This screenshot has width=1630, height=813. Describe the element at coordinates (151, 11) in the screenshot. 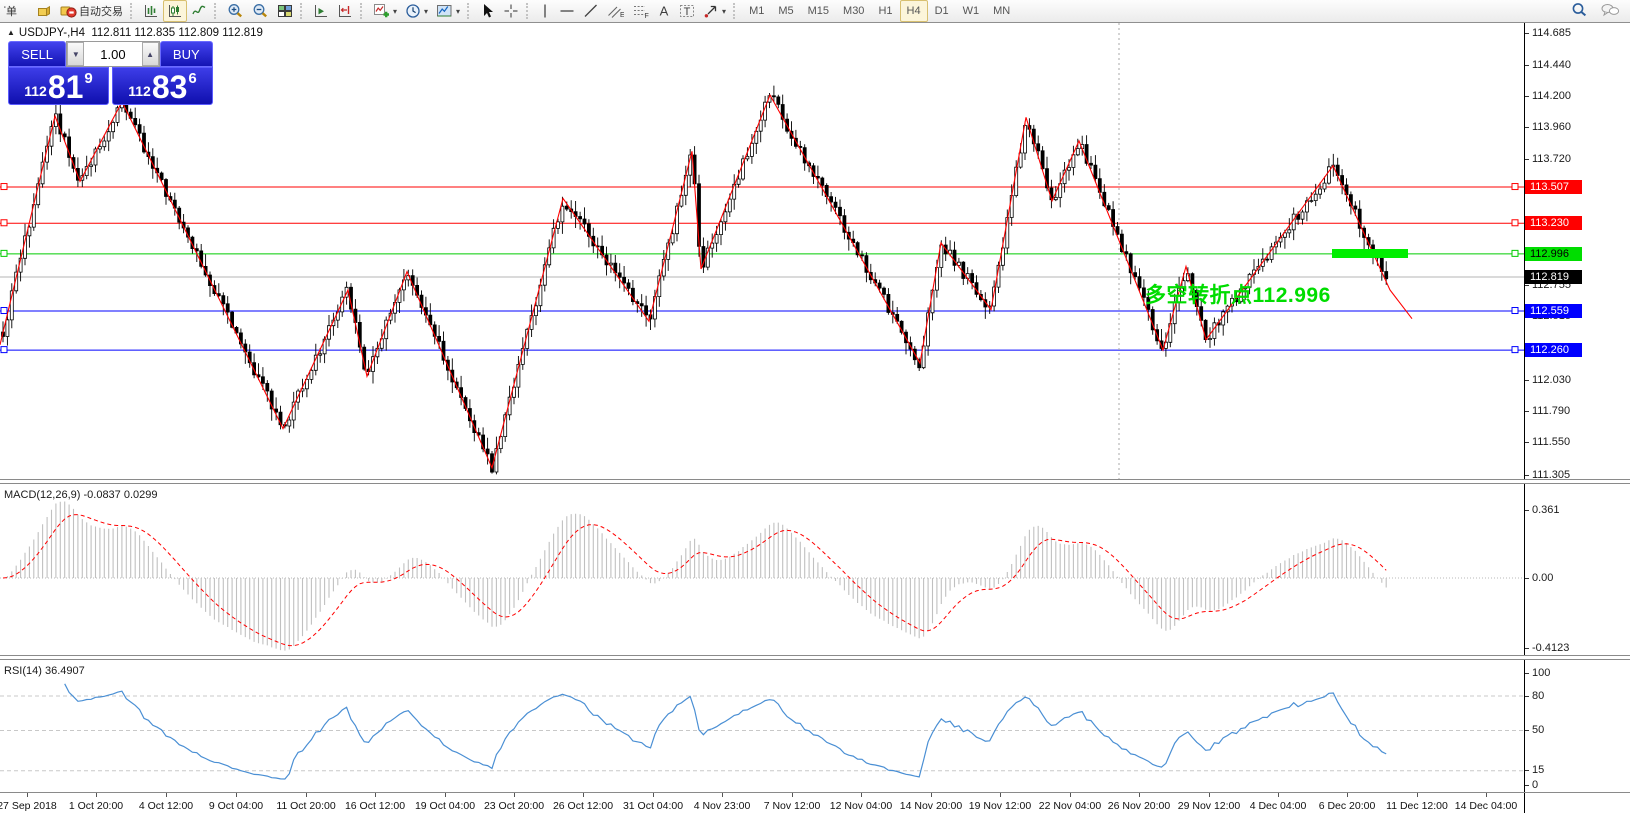

I see `bar-chart-button` at that location.